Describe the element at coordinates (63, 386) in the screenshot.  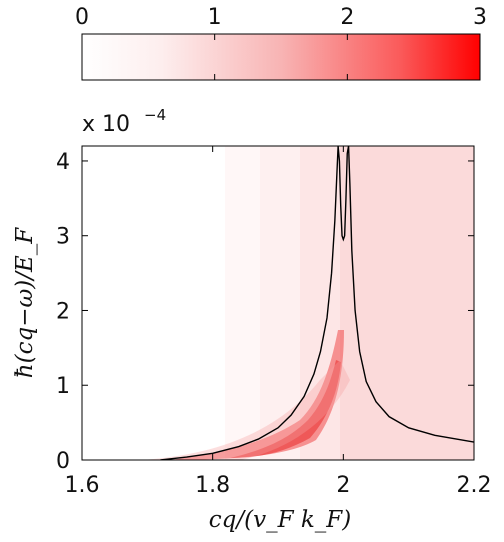
I see `y-tick-label: 1` at that location.